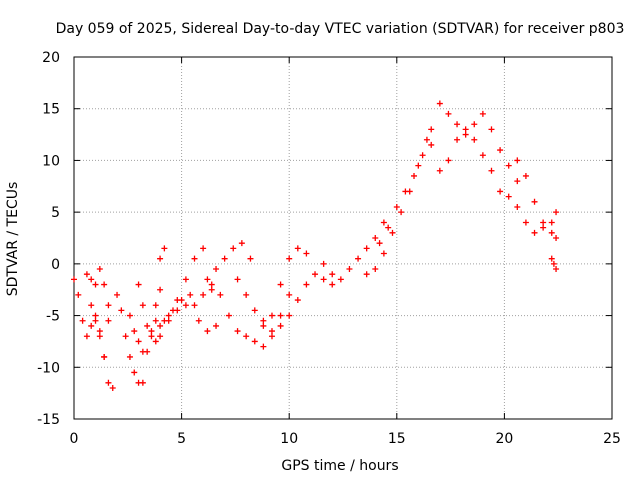  What do you see at coordinates (48, 368) in the screenshot?
I see `y-tick-label: -10` at bounding box center [48, 368].